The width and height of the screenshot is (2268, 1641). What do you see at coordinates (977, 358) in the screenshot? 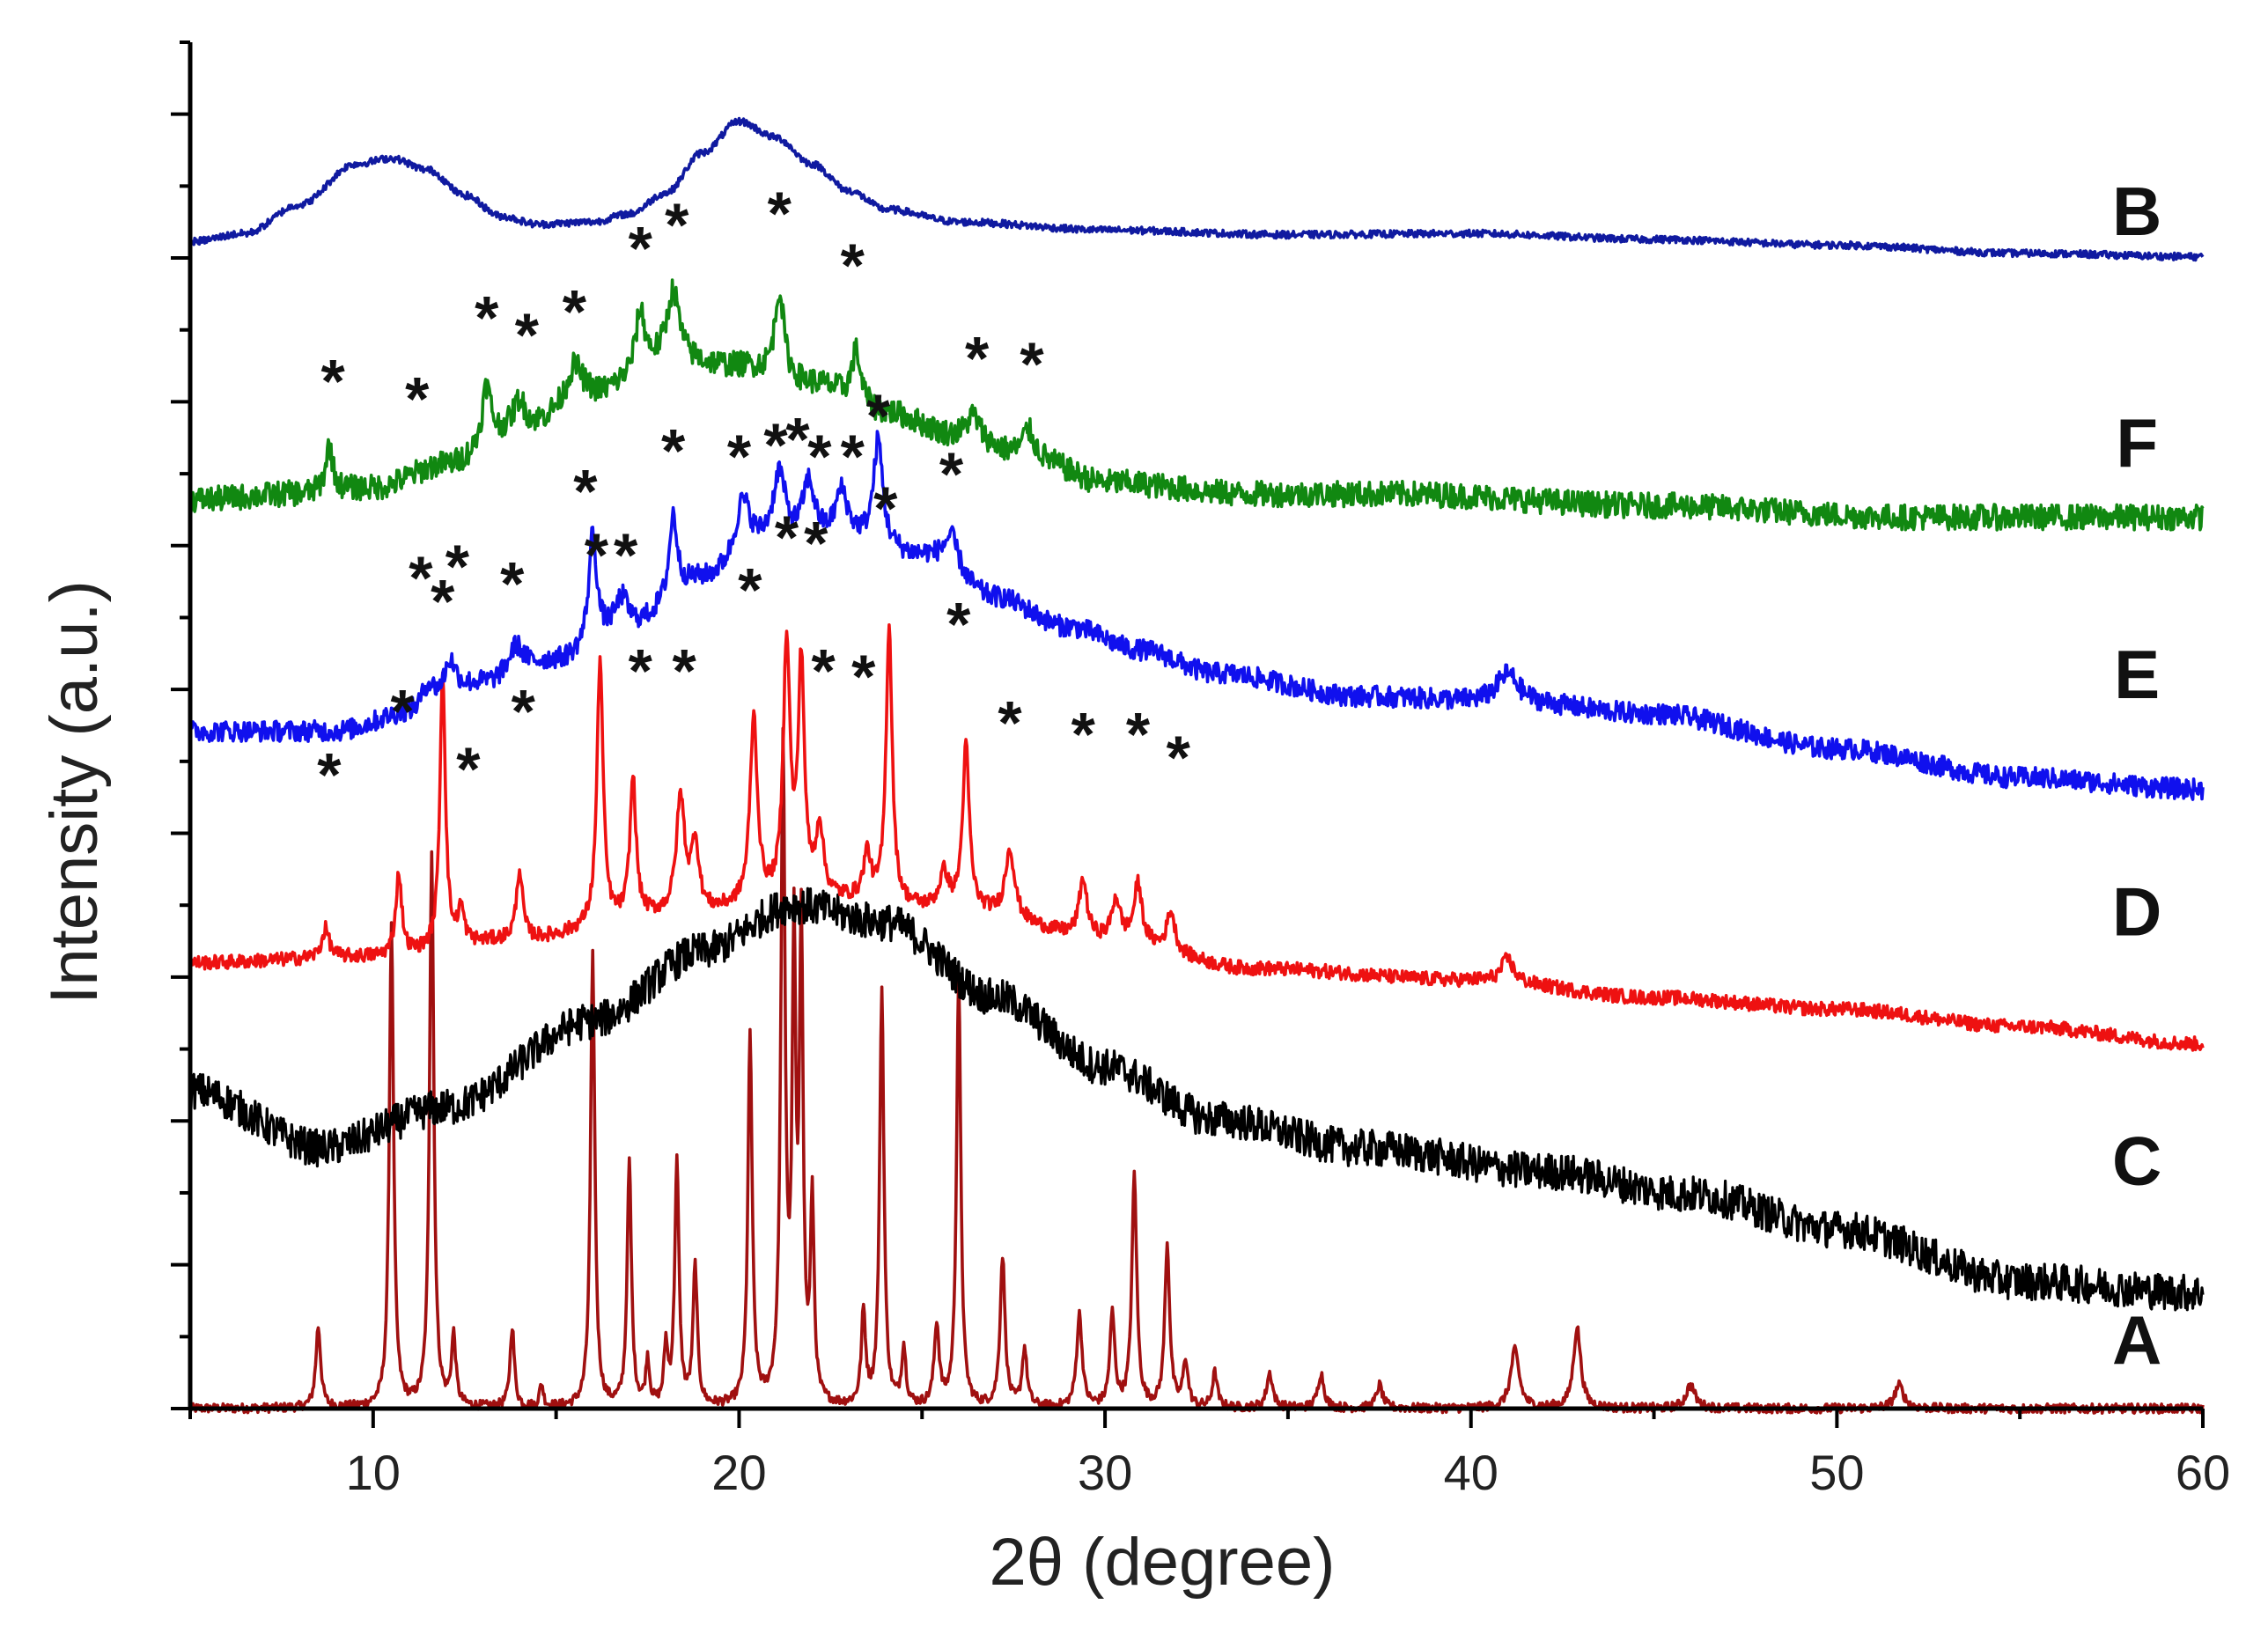
I see `peak-marker-F-9: *` at bounding box center [977, 358].